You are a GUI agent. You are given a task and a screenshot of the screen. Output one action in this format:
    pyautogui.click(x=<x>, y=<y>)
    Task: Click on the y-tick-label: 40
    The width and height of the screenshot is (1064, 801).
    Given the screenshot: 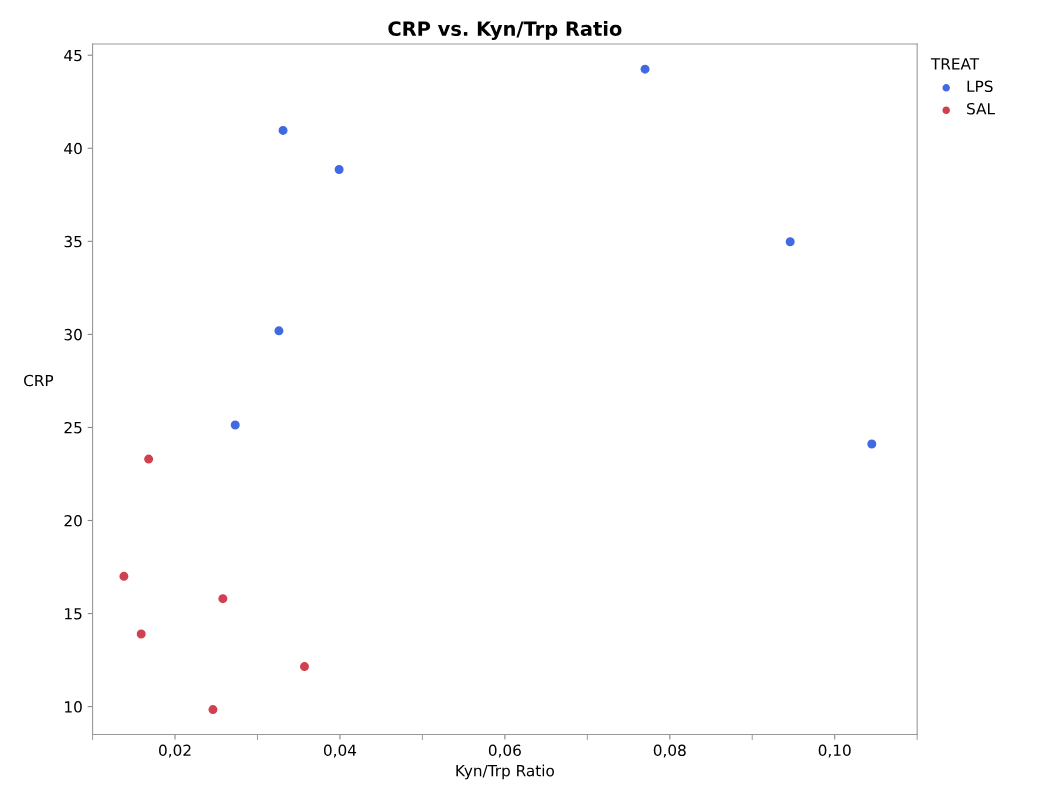 What is the action you would take?
    pyautogui.click(x=73, y=148)
    